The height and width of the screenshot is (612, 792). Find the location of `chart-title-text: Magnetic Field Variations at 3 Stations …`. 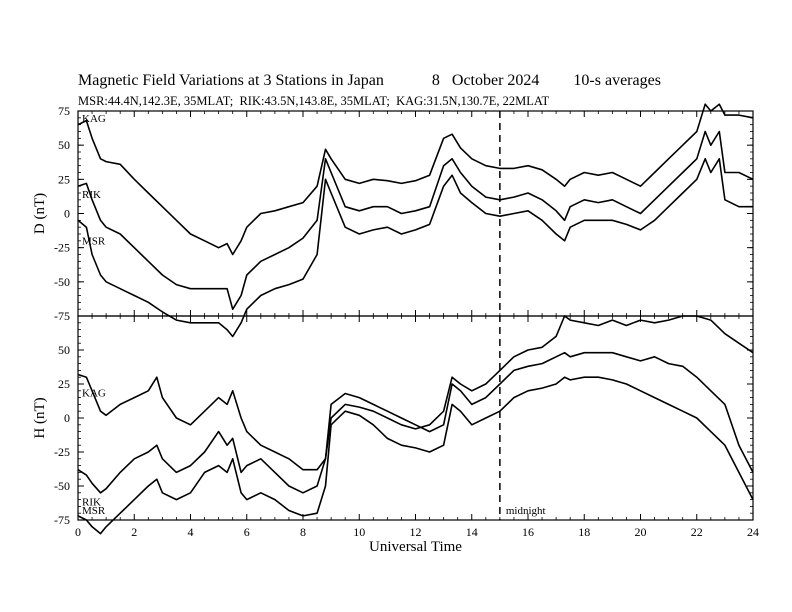

chart-title-text: Magnetic Field Variations at 3 Stations … is located at coordinates (231, 80).